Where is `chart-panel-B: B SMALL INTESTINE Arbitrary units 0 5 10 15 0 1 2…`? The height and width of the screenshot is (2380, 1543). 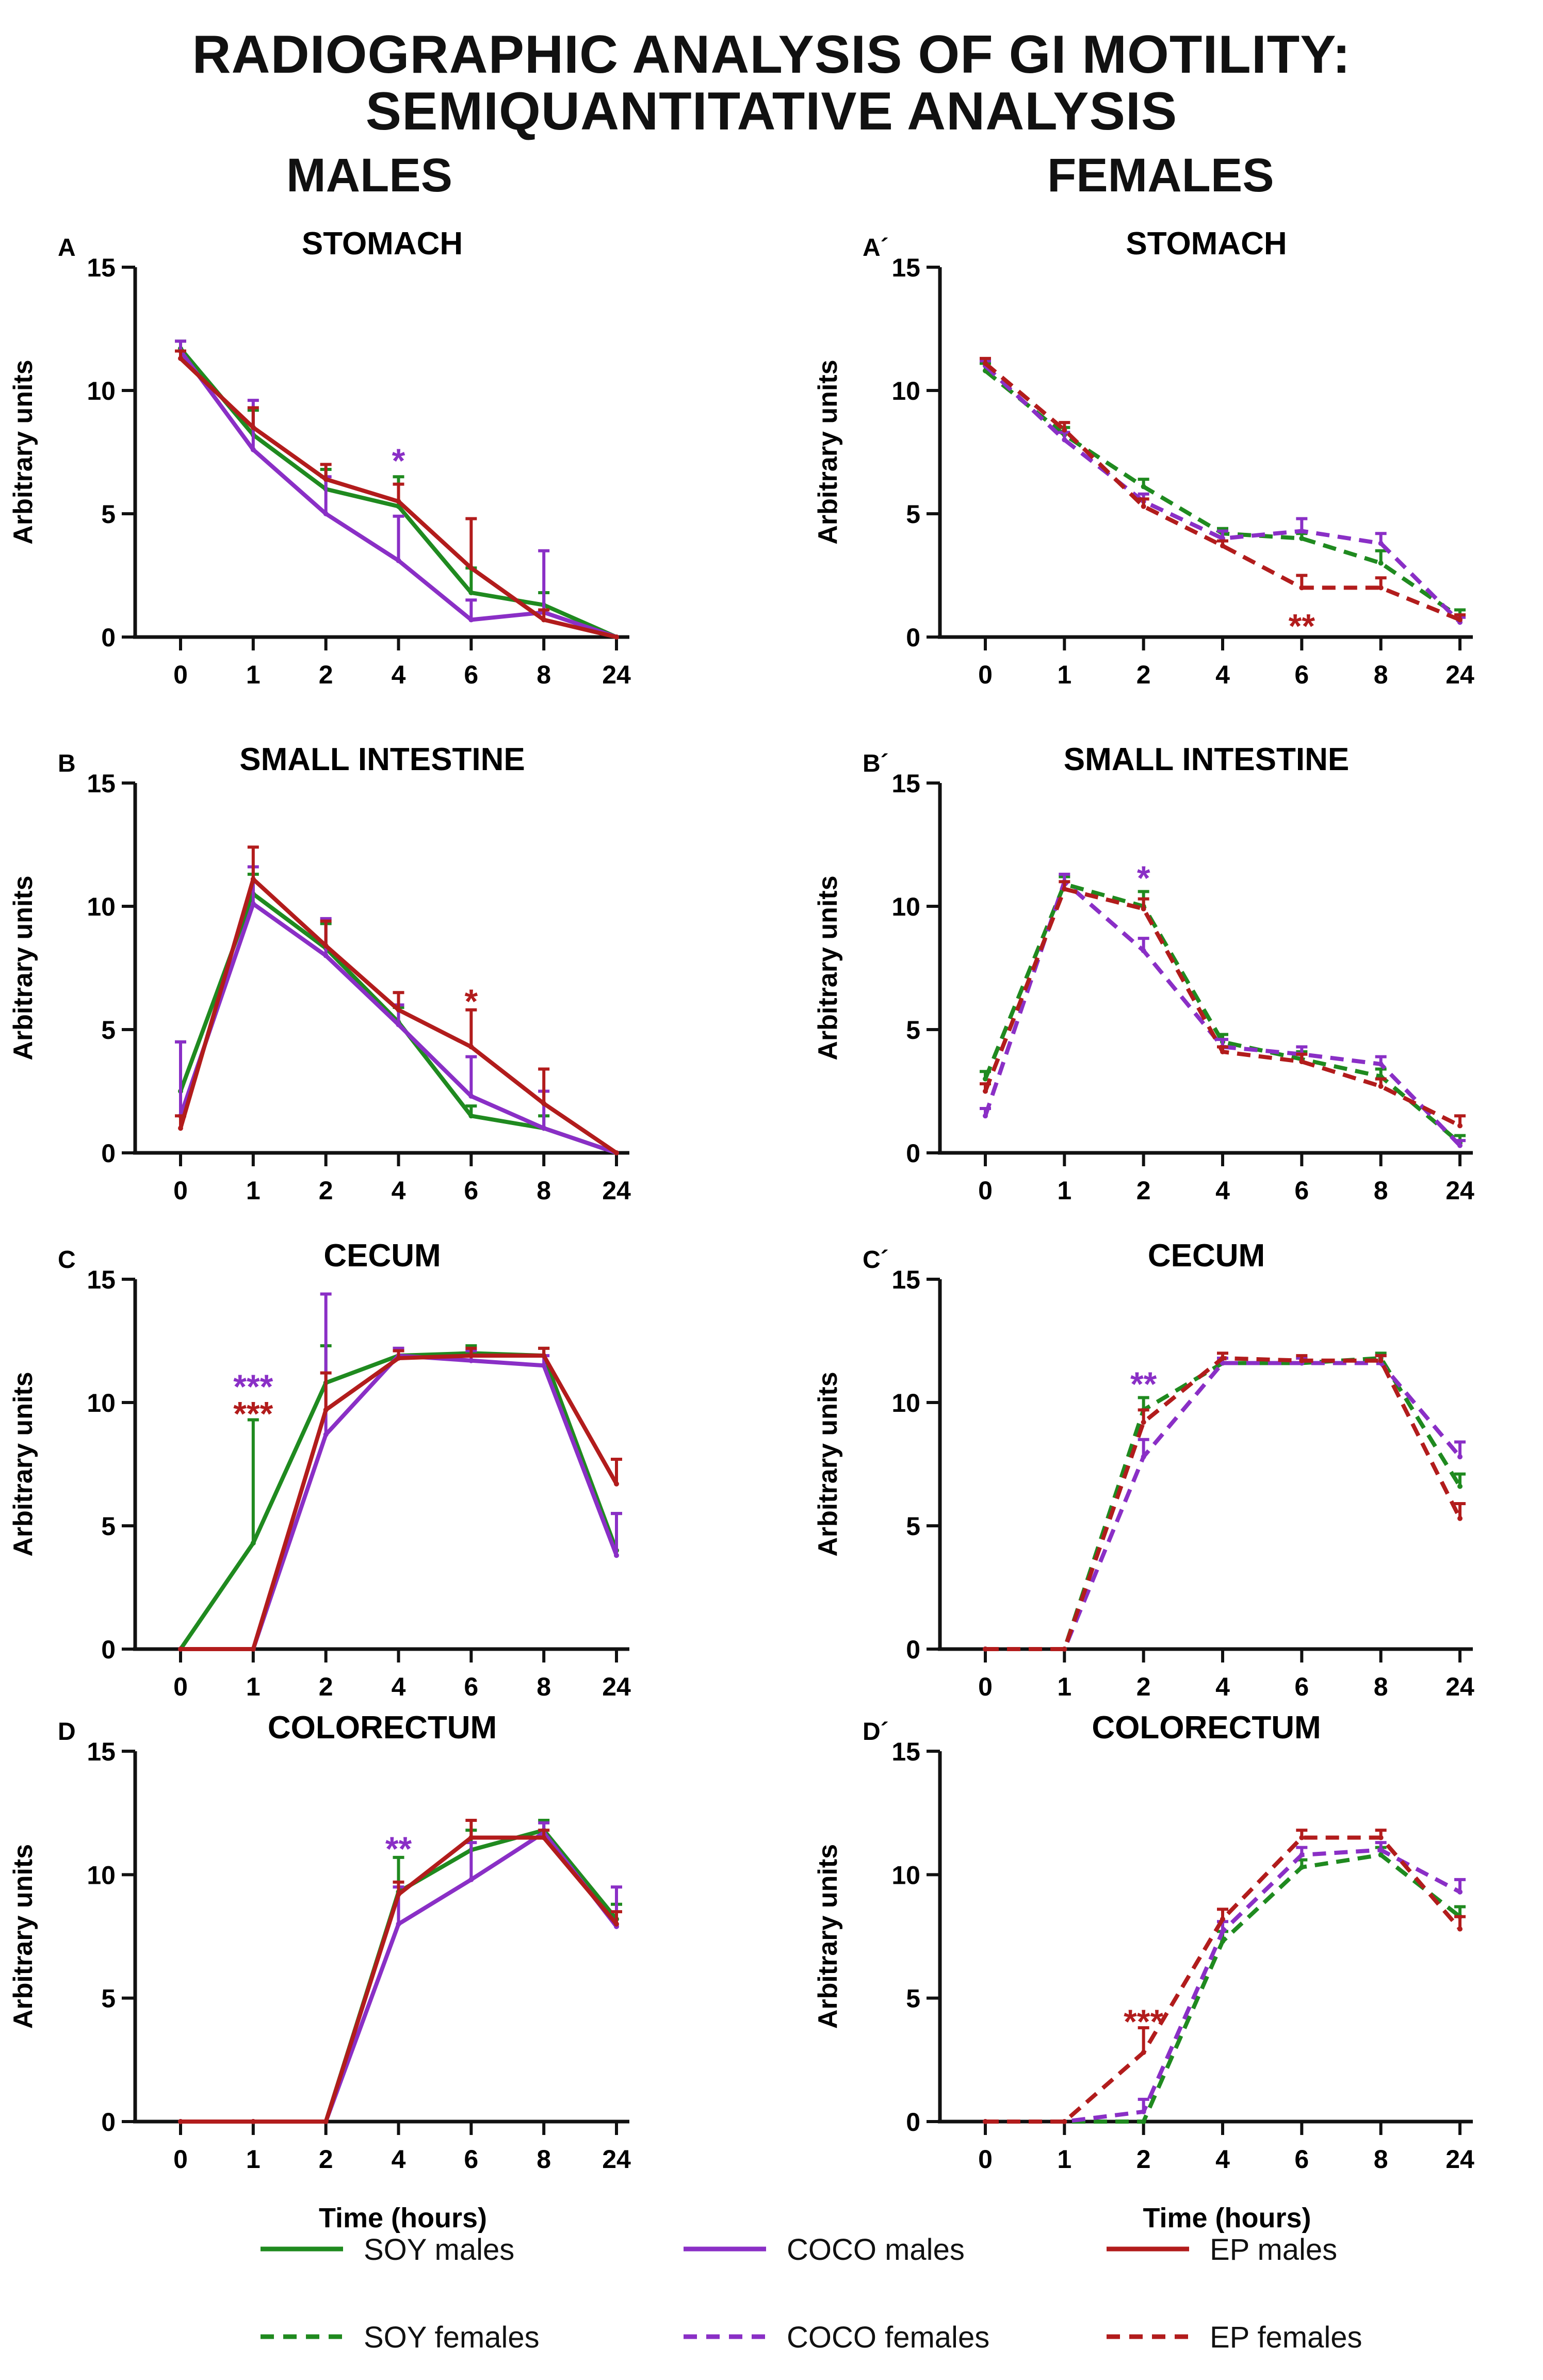
chart-panel-B: B SMALL INTESTINE Arbitrary units 0 5 10 15 0 1 2… is located at coordinates (319, 973).